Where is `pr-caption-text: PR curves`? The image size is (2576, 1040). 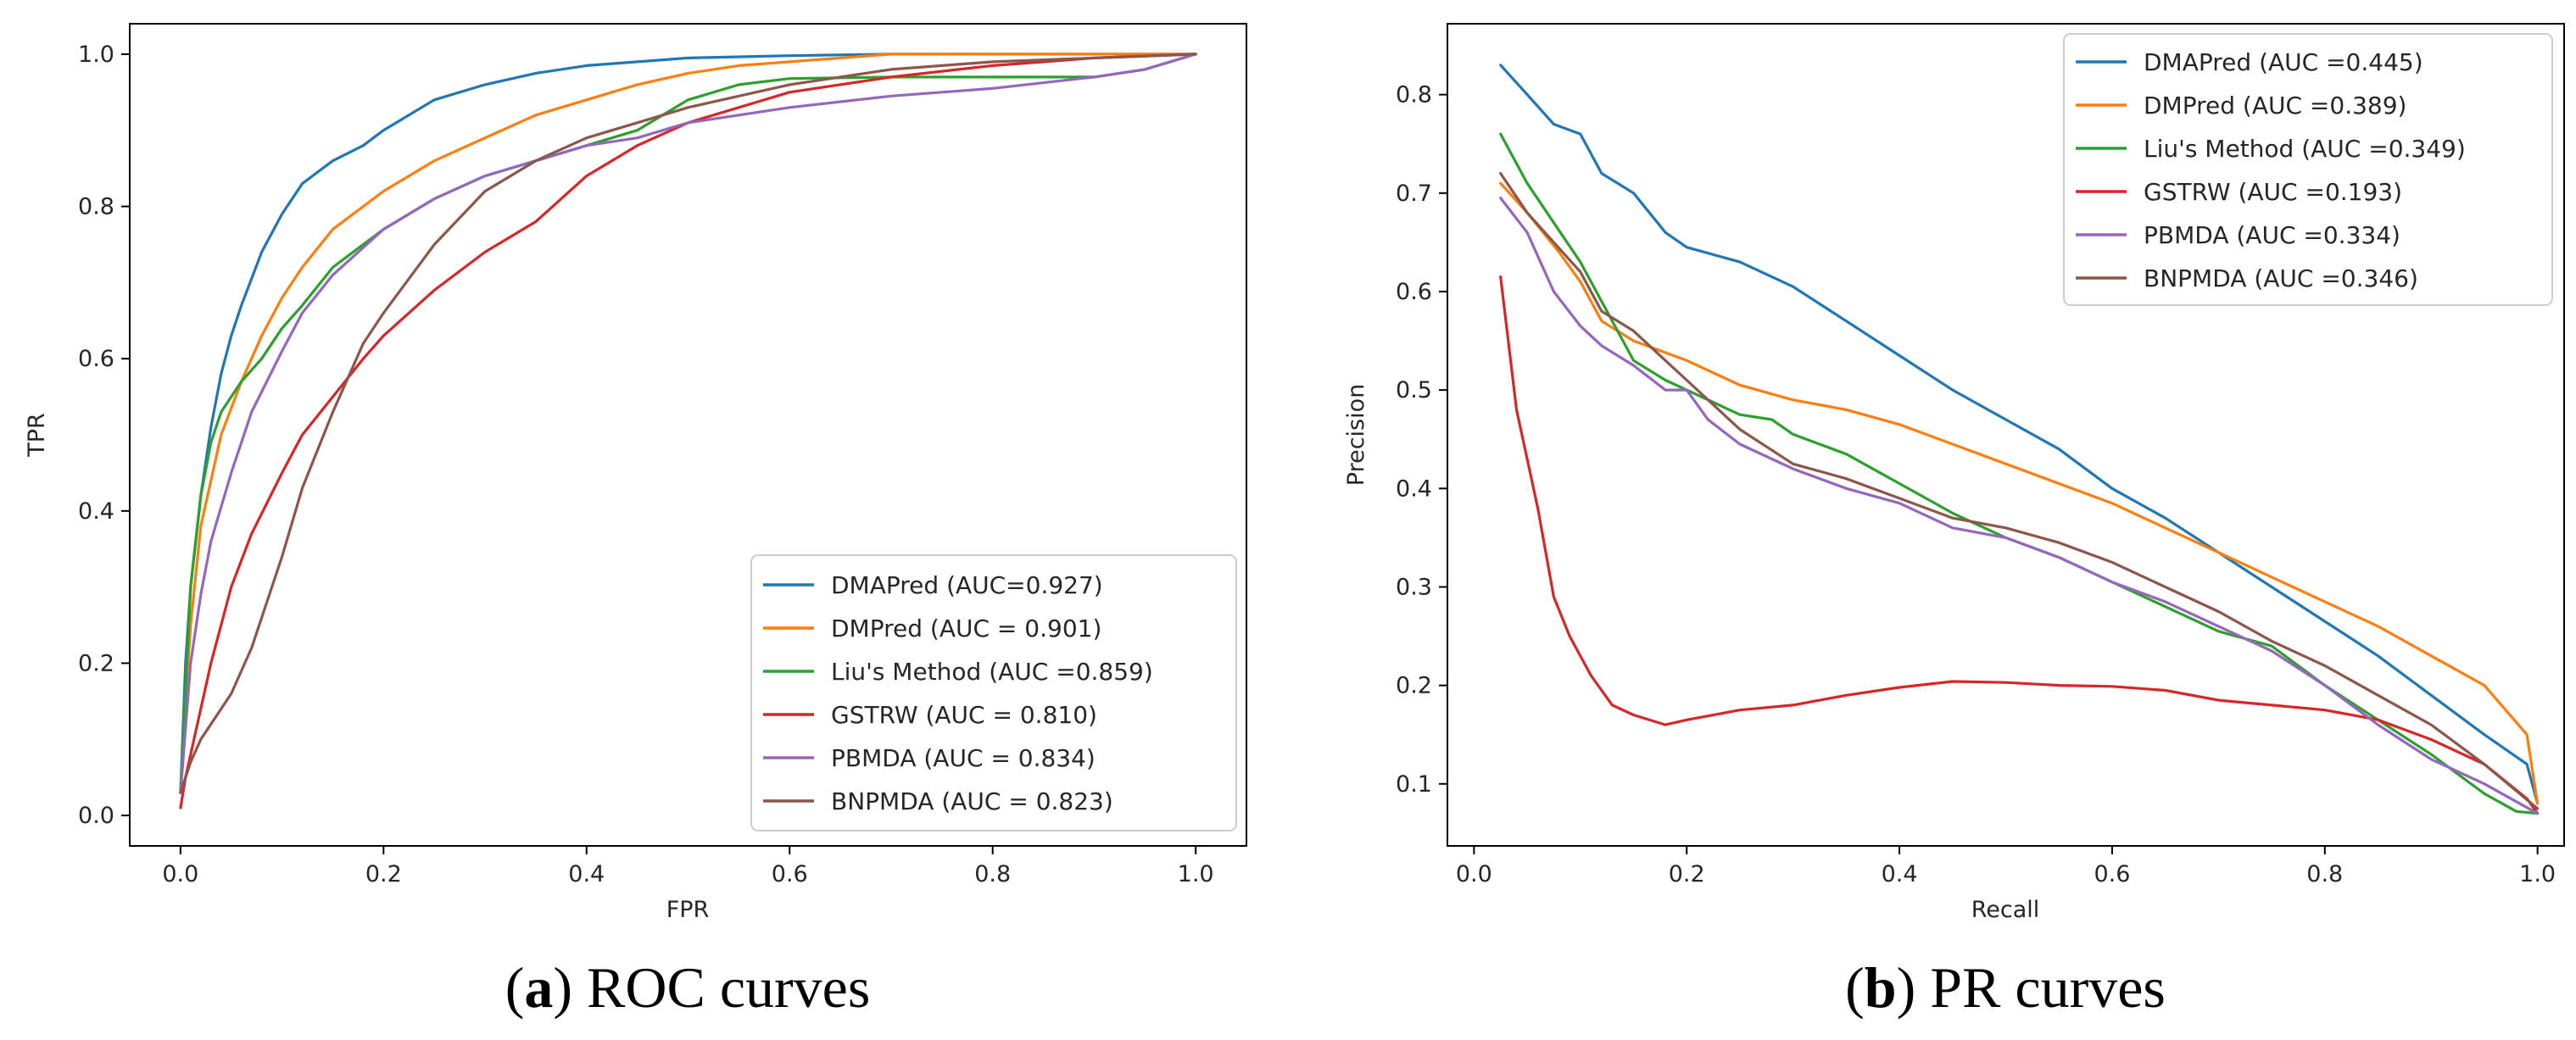
pr-caption-text: PR curves is located at coordinates (2041, 987).